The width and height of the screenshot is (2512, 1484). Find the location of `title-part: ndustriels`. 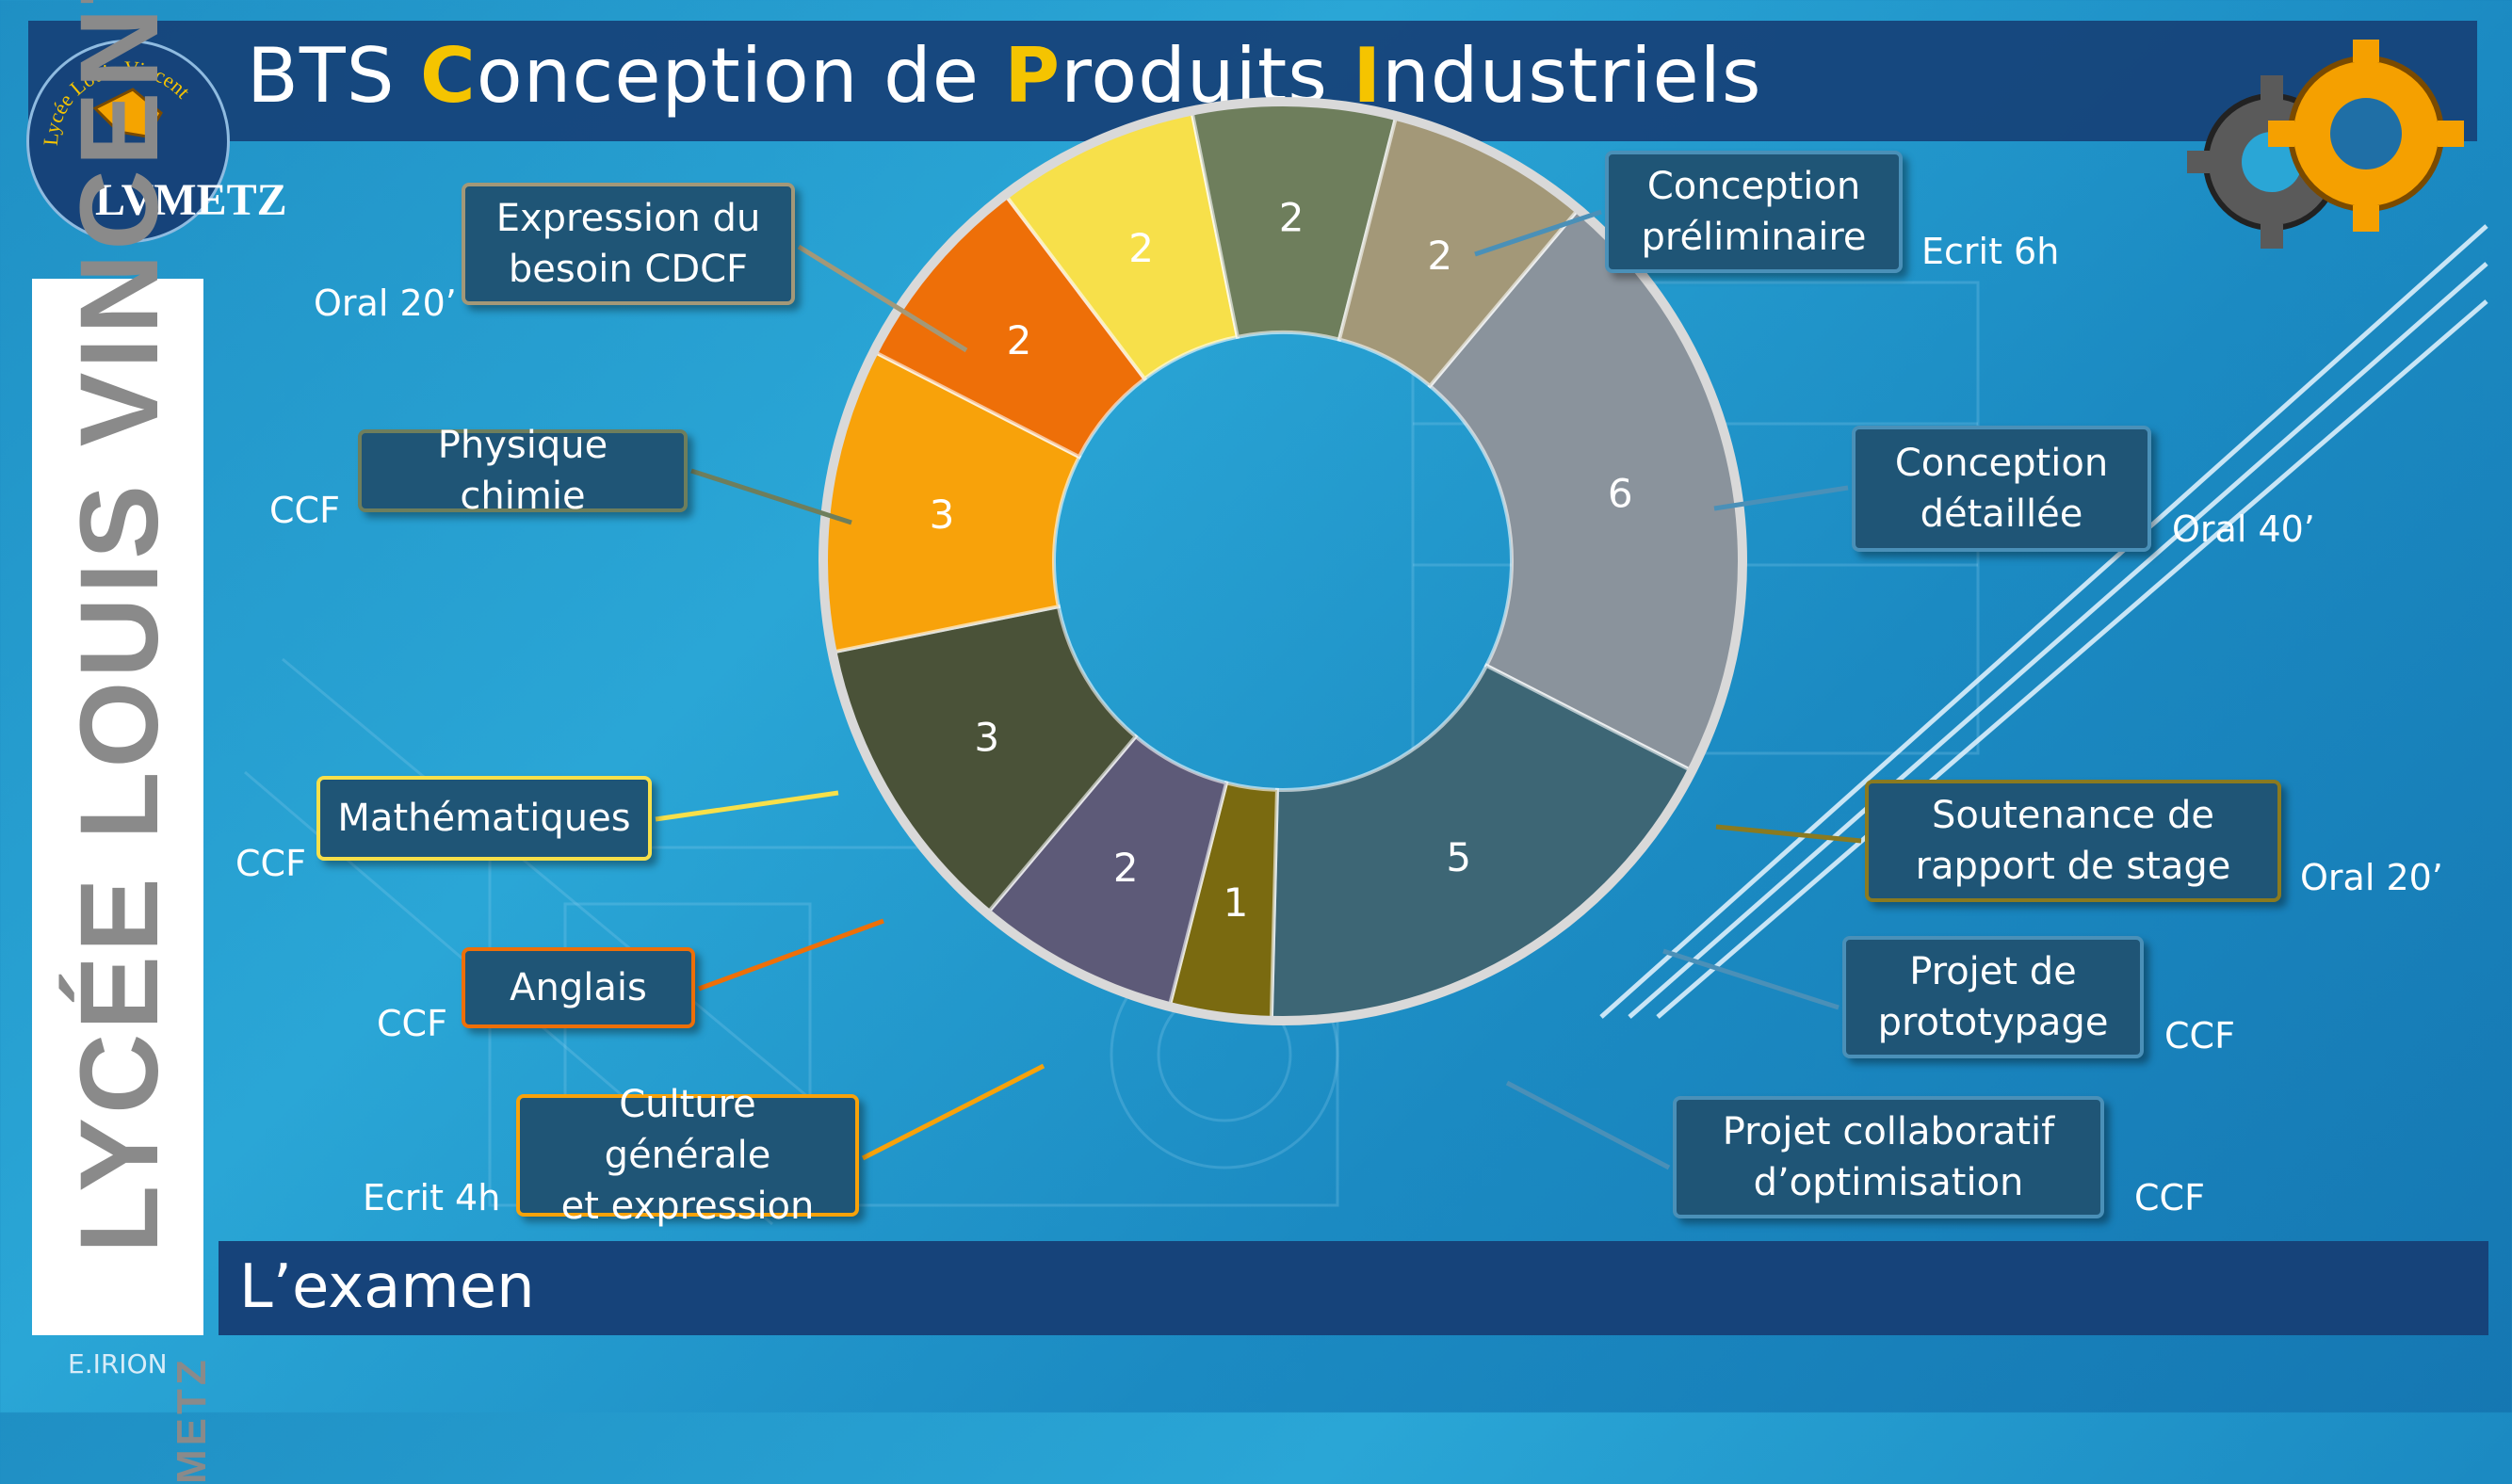

title-part: ndustriels is located at coordinates (1572, 76).